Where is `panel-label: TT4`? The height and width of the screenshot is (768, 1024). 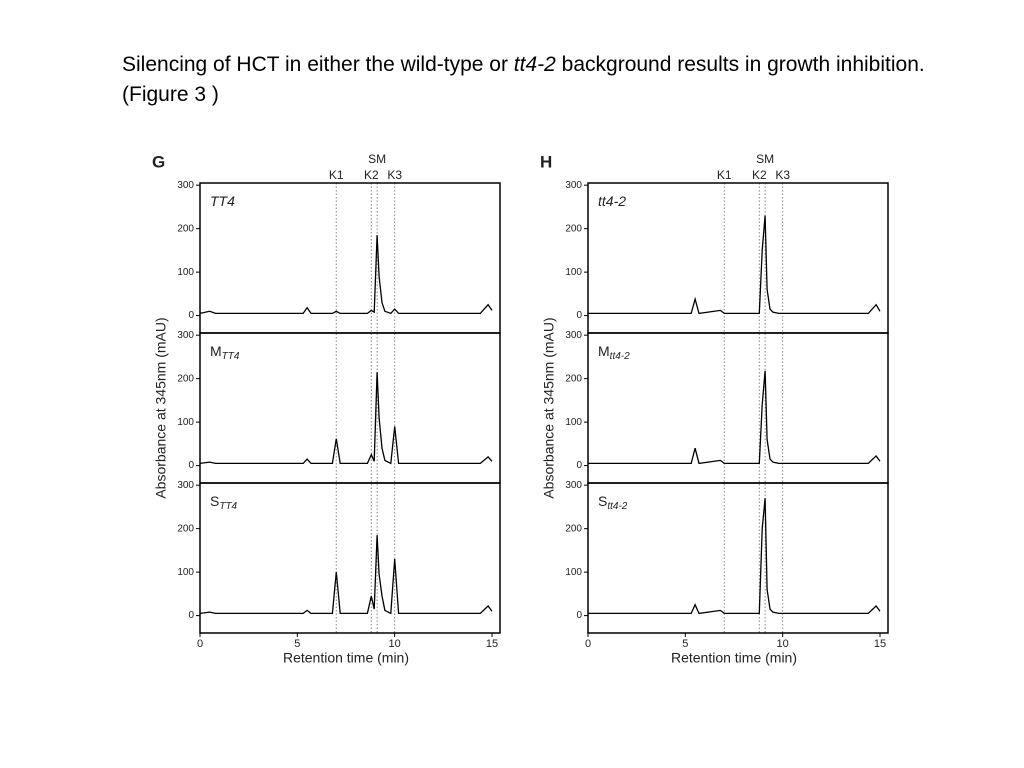
panel-label: TT4 is located at coordinates (222, 201).